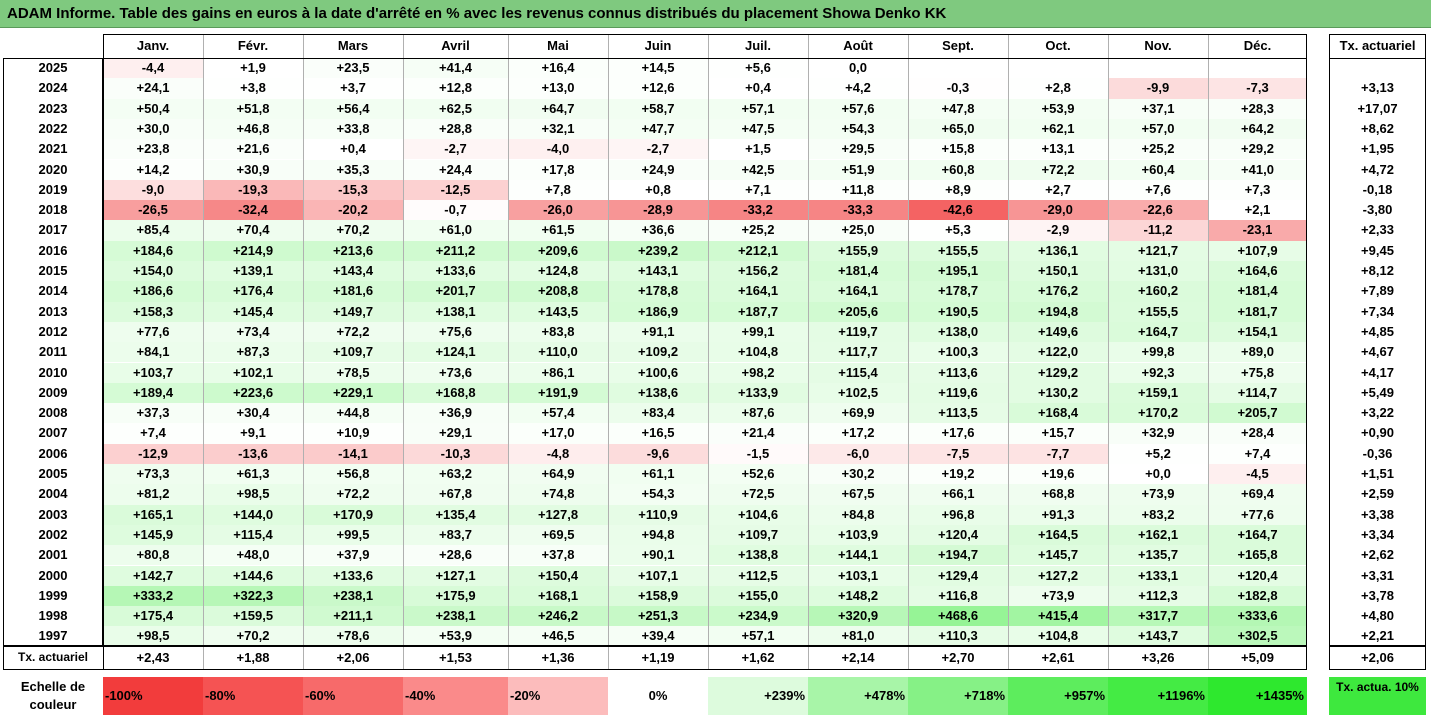 Image resolution: width=1431 pixels, height=718 pixels. Describe the element at coordinates (153, 169) in the screenshot. I see `gain-cell: +14,2` at that location.